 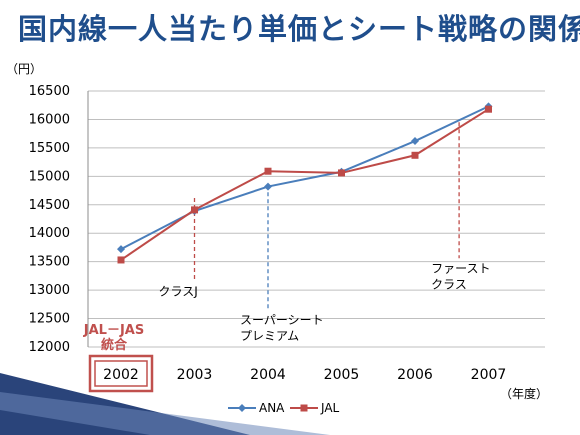 I want to click on legend-marker-ana, so click(x=242, y=408).